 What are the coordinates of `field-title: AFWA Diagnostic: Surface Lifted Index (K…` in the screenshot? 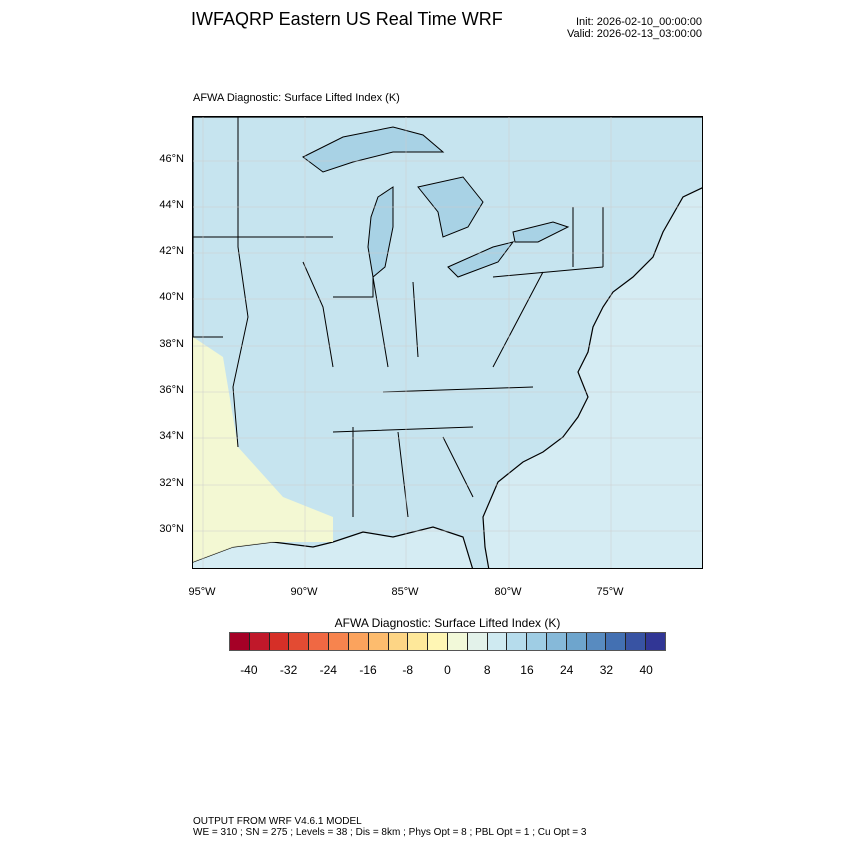 It's located at (296, 98).